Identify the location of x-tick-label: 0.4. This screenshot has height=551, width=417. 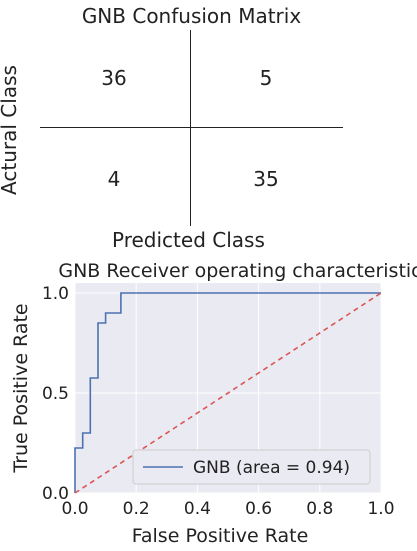
(197, 509).